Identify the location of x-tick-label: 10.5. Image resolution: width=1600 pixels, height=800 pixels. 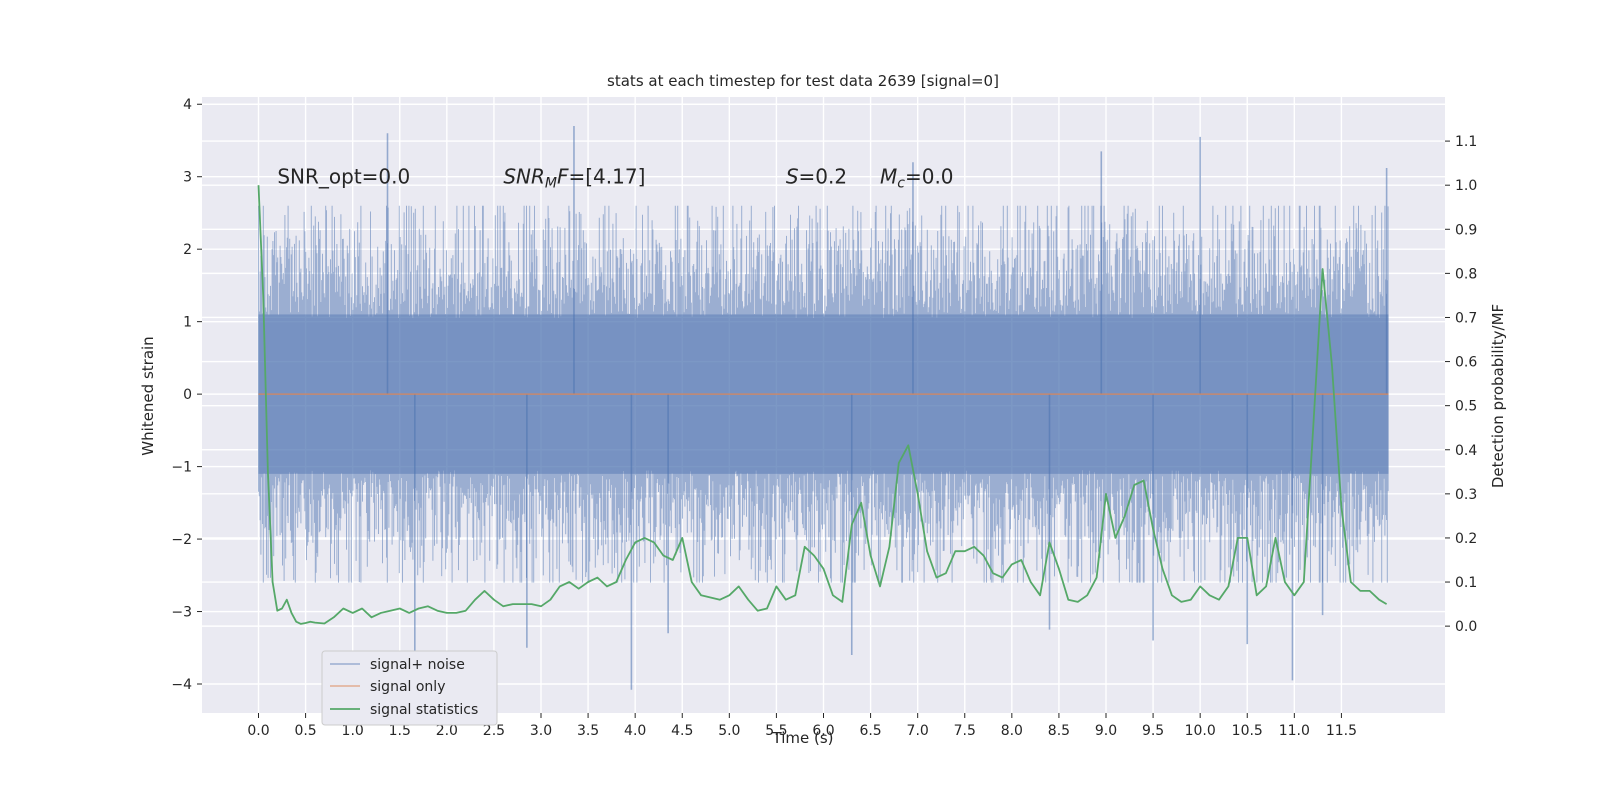
(1247, 731).